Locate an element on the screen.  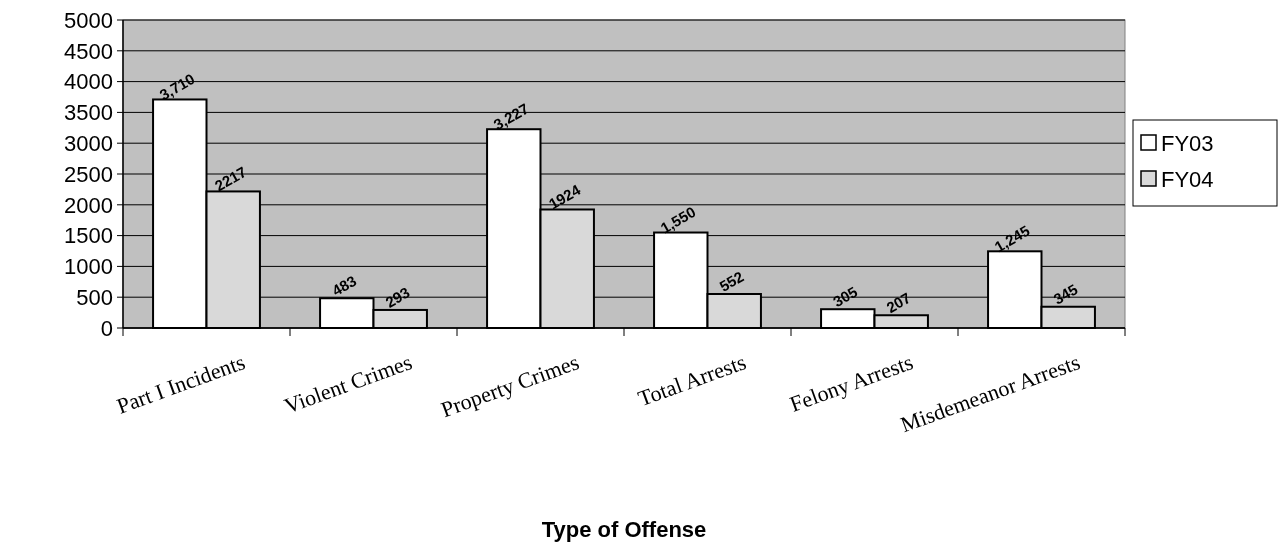
data-label: 293 is located at coordinates (397, 297).